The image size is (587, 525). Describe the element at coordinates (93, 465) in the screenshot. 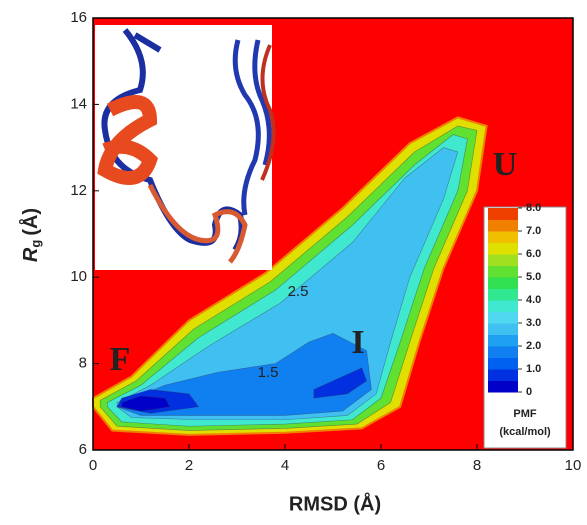

I see `x-tick-label: 0` at that location.